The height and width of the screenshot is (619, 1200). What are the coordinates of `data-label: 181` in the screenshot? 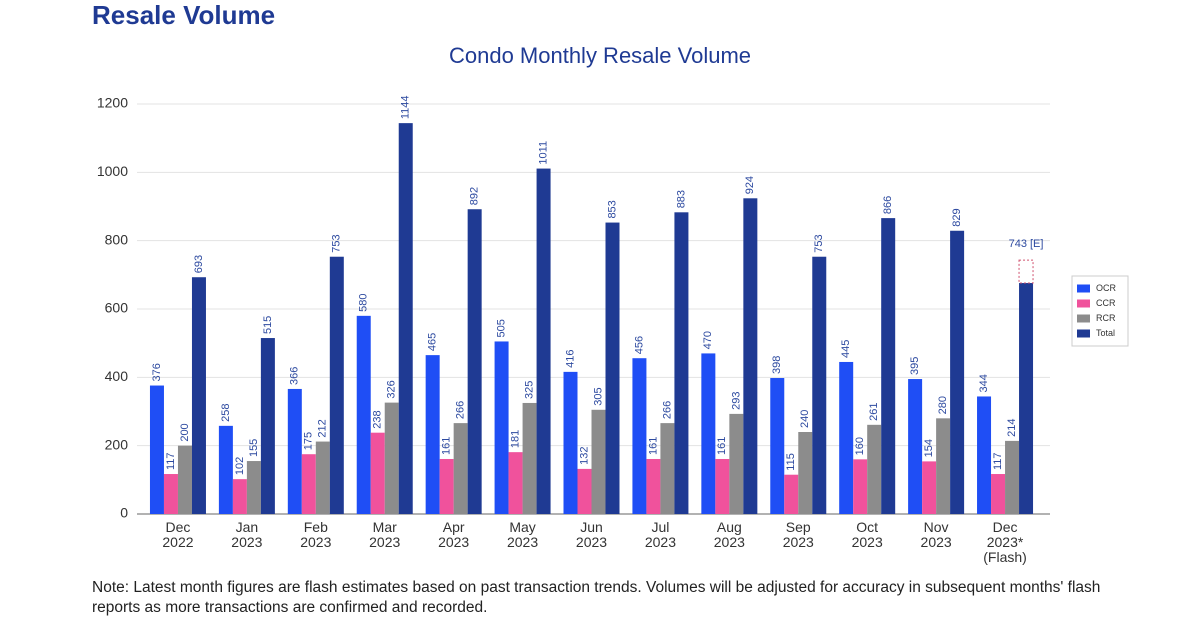 It's located at (515, 439).